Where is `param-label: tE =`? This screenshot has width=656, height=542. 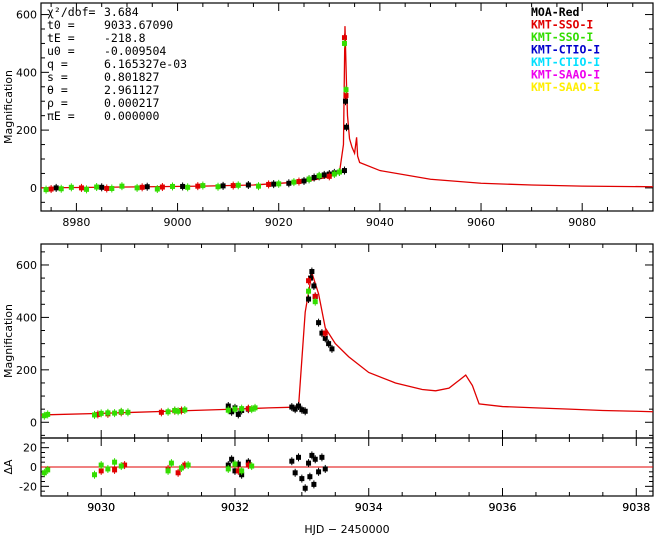
param-label: tE = is located at coordinates (61, 38).